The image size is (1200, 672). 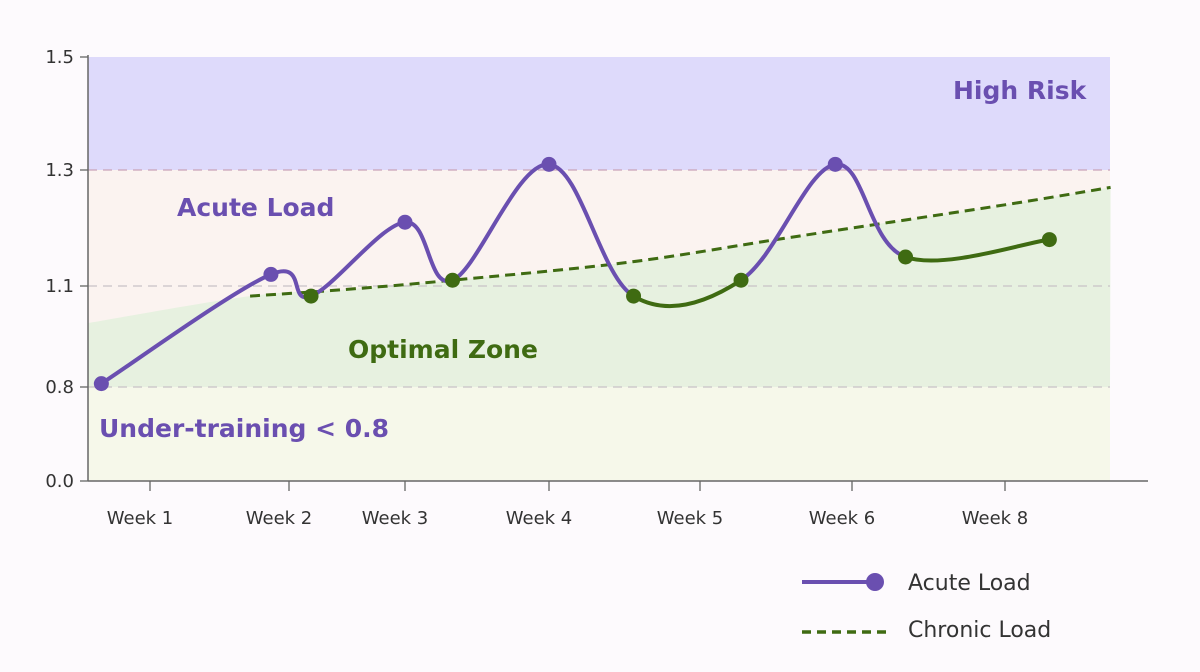 What do you see at coordinates (842, 518) in the screenshot?
I see `x-tick-label: Week 6` at bounding box center [842, 518].